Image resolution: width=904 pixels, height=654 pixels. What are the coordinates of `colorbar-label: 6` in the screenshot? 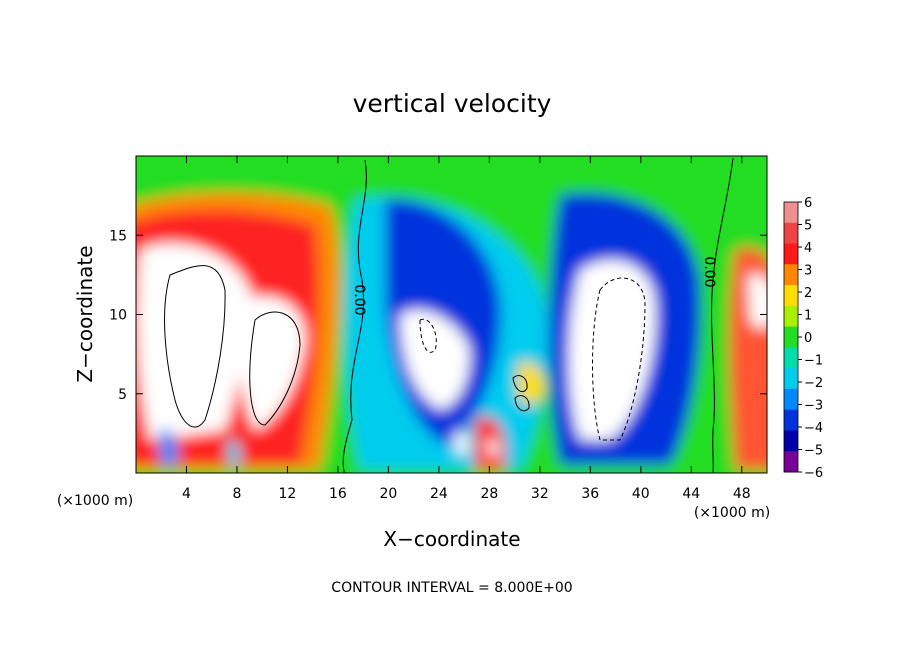 It's located at (808, 203).